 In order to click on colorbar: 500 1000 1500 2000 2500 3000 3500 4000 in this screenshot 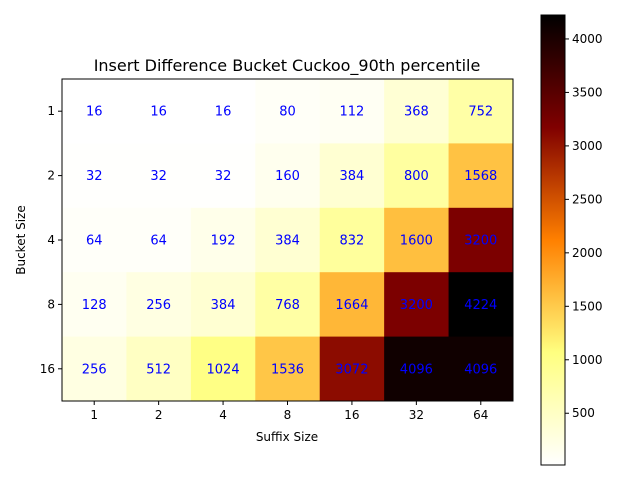, I will do `click(571, 240)`.